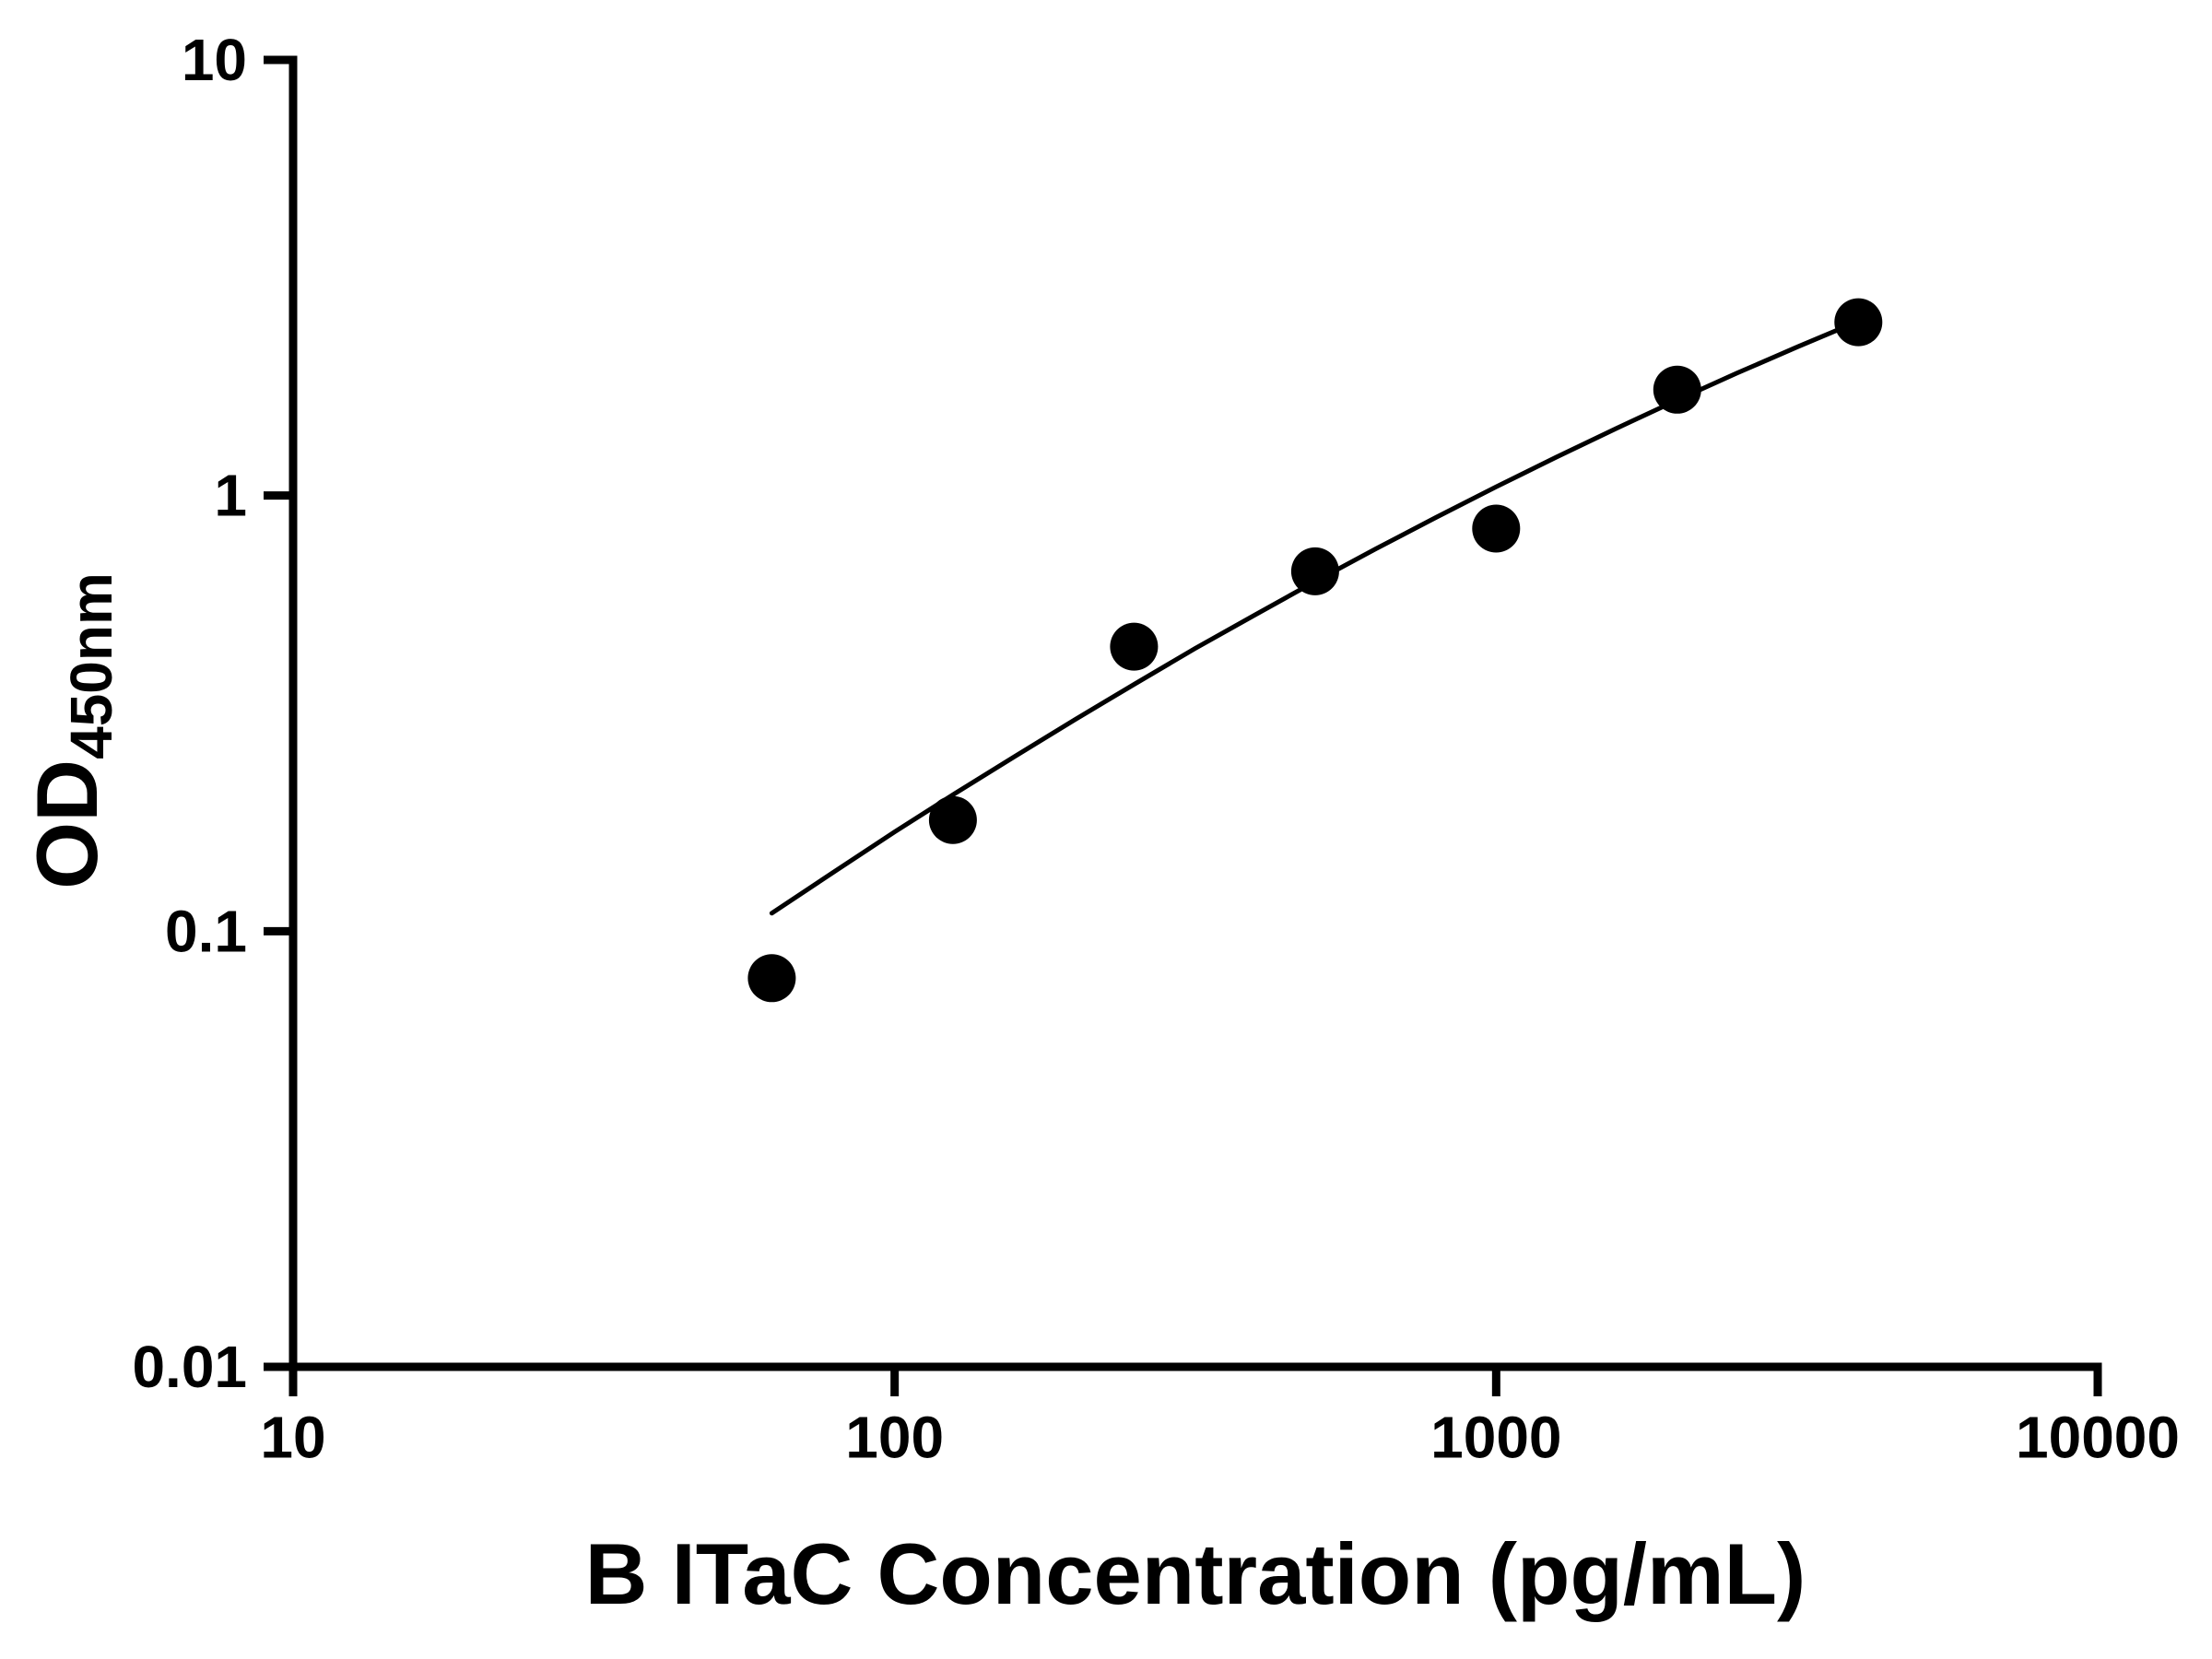 The width and height of the screenshot is (2212, 1659). Describe the element at coordinates (1495, 1437) in the screenshot. I see `x-tick-label: 1000` at that location.